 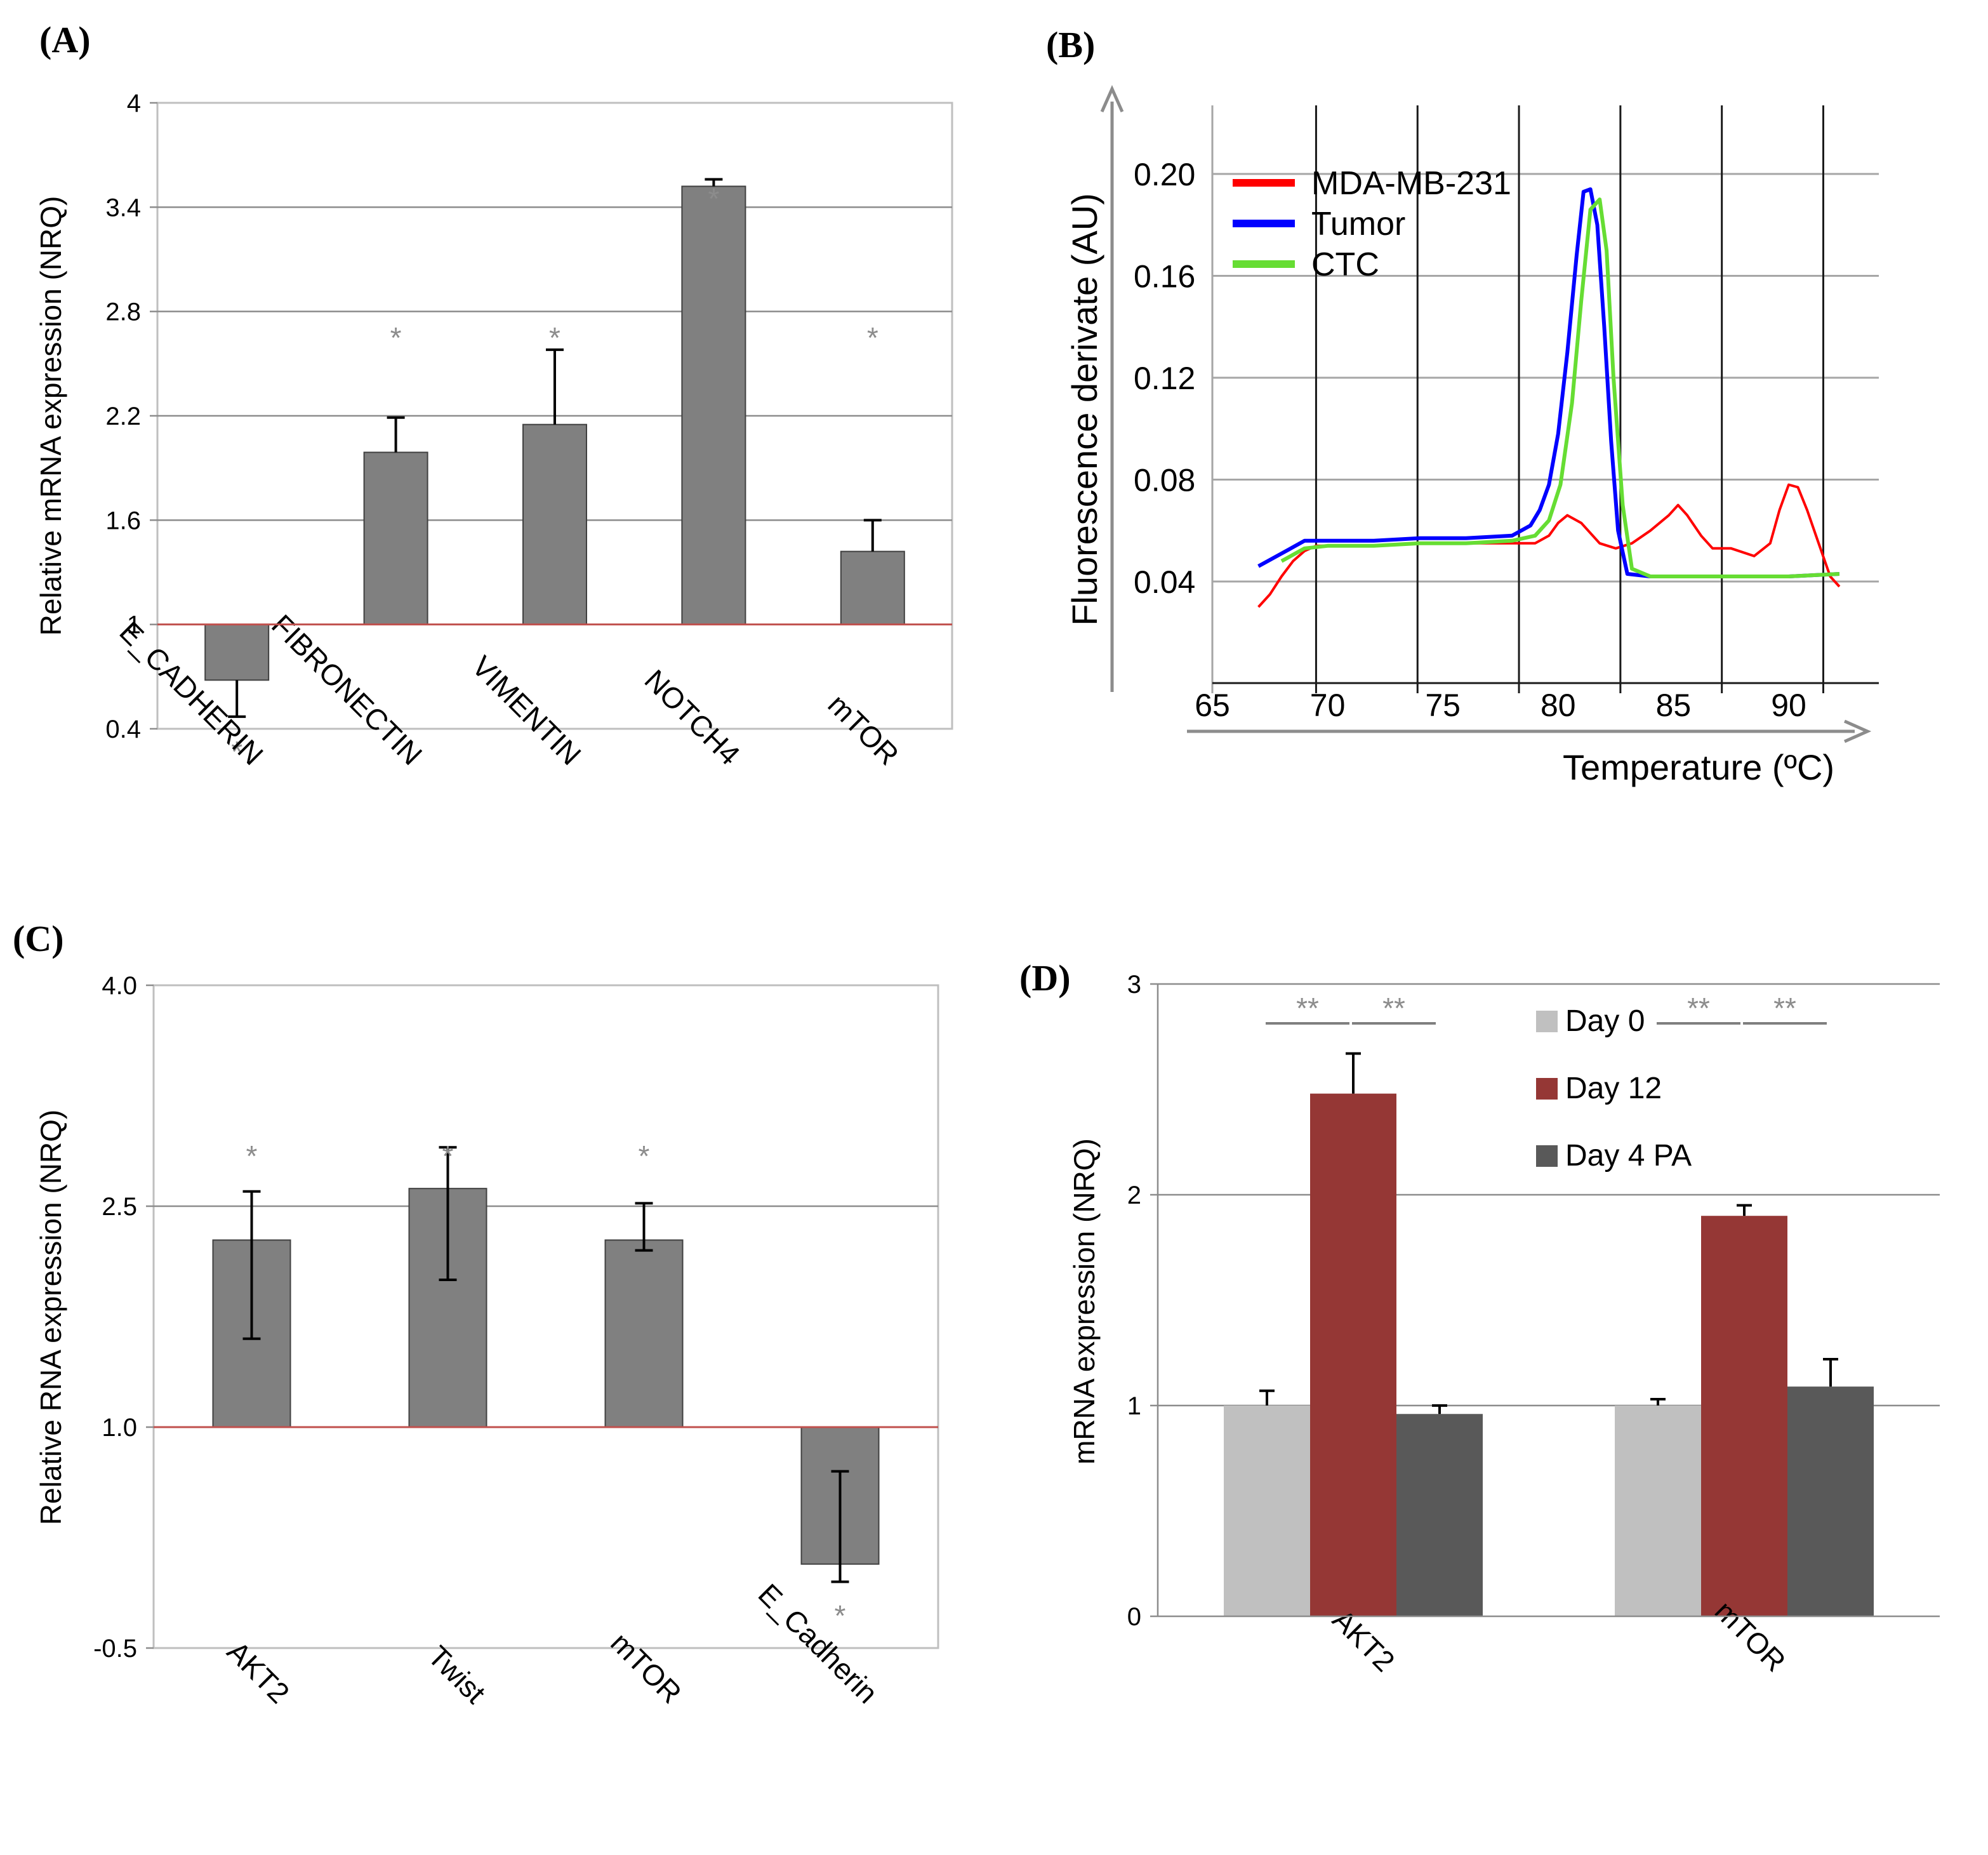 What do you see at coordinates (1134, 1195) in the screenshot?
I see `panel-d-y-tick-label: 2` at bounding box center [1134, 1195].